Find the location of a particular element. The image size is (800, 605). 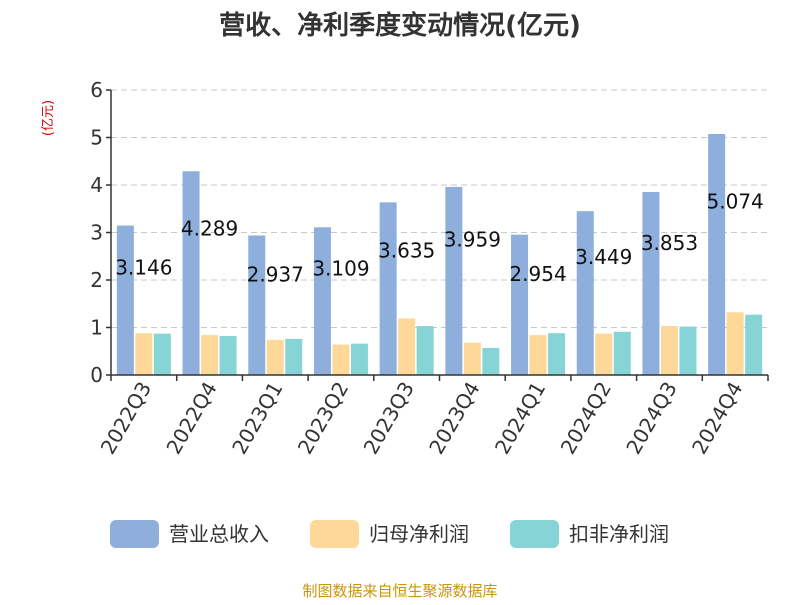

data-label: 4.289 is located at coordinates (209, 228).